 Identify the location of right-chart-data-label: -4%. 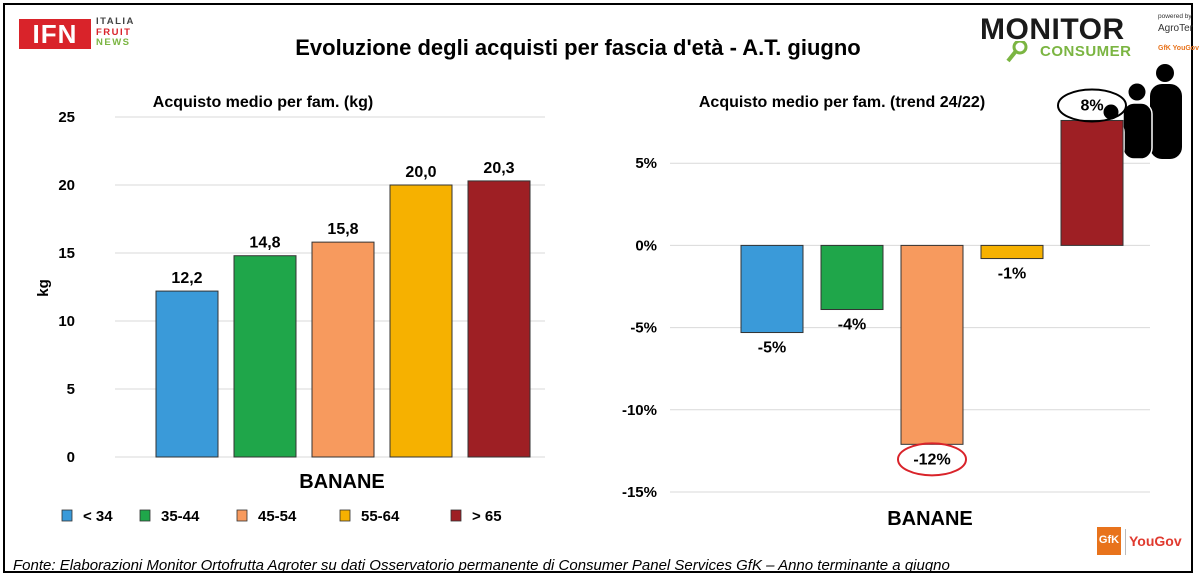
(852, 325).